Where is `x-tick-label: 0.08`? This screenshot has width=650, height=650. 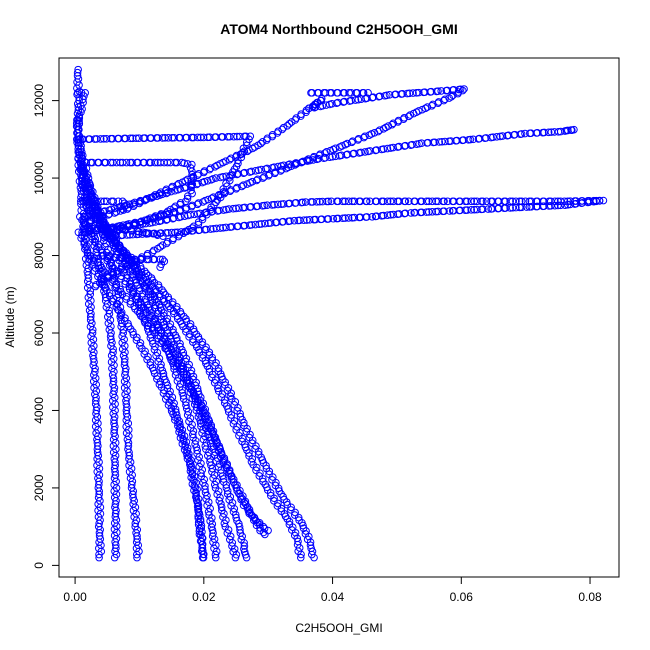
x-tick-label: 0.08 is located at coordinates (590, 597).